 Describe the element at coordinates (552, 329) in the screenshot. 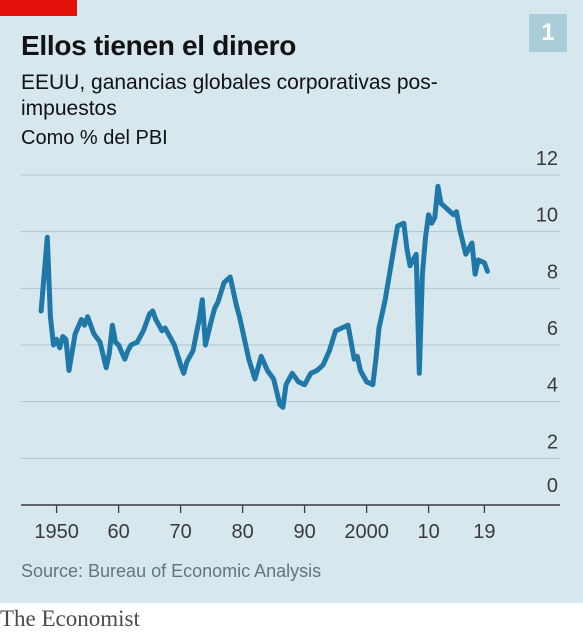

I see `y-tick-label: 6` at that location.